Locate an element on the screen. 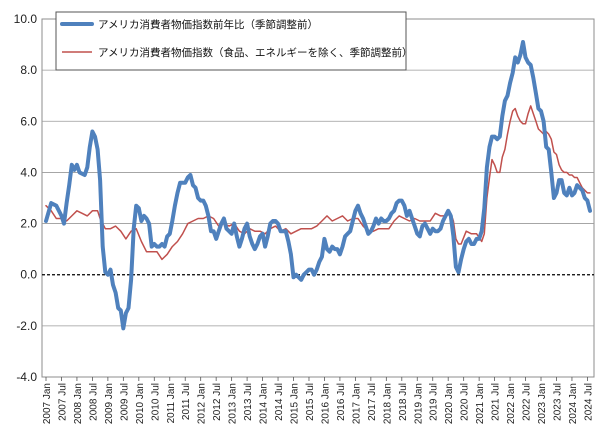 This screenshot has width=600, height=434. x-tick-label: 2011 Jul is located at coordinates (186, 401).